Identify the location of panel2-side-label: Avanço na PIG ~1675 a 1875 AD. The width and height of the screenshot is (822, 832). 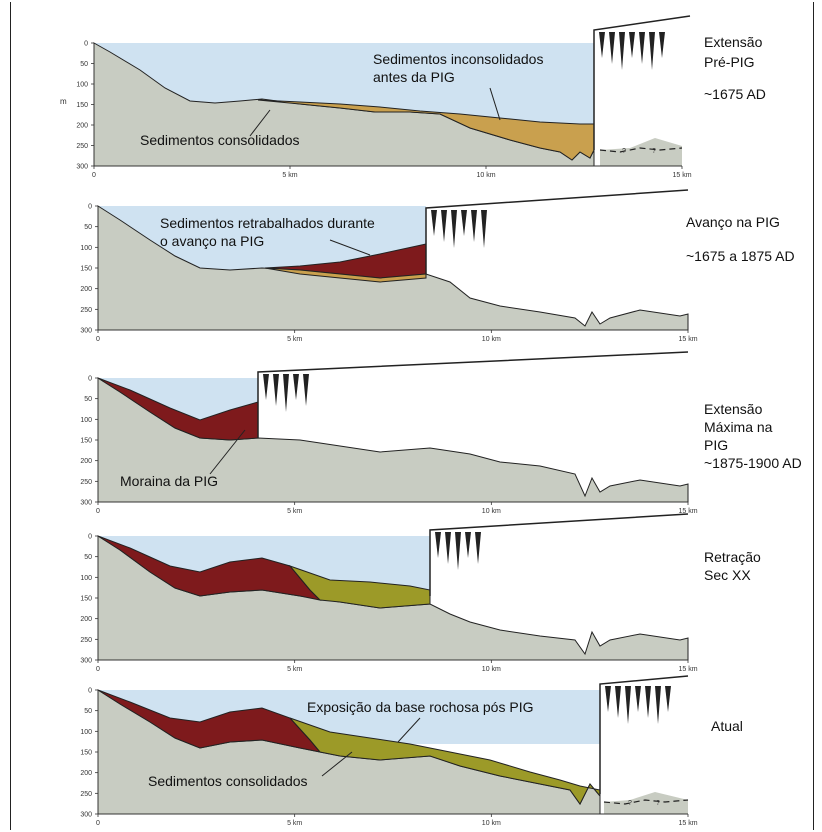
(740, 239).